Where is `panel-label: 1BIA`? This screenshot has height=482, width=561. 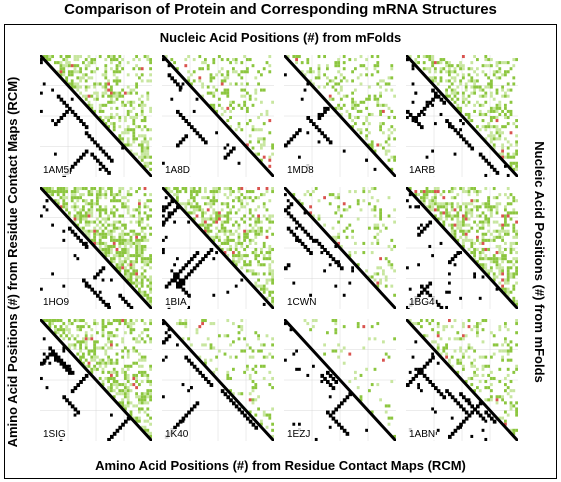 panel-label: 1BIA is located at coordinates (176, 302).